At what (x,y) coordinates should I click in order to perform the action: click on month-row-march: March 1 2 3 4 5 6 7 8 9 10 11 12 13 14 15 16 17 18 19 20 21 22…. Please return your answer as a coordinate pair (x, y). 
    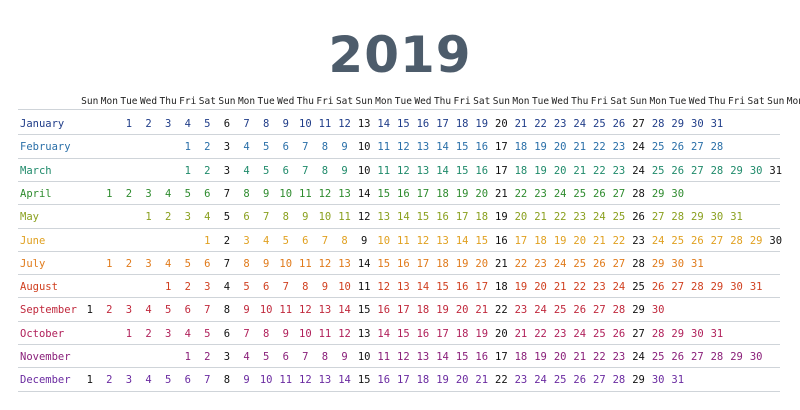
    Looking at the image, I should click on (400, 170).